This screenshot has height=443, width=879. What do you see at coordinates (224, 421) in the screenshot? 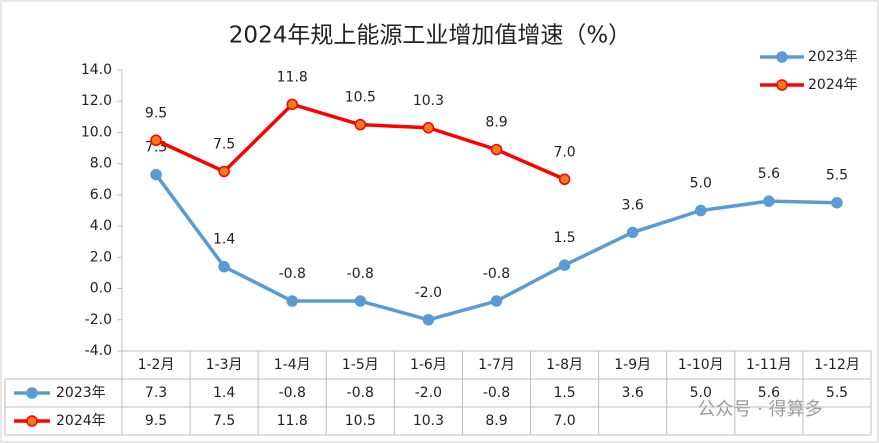
I see `table-cell: 7.5` at bounding box center [224, 421].